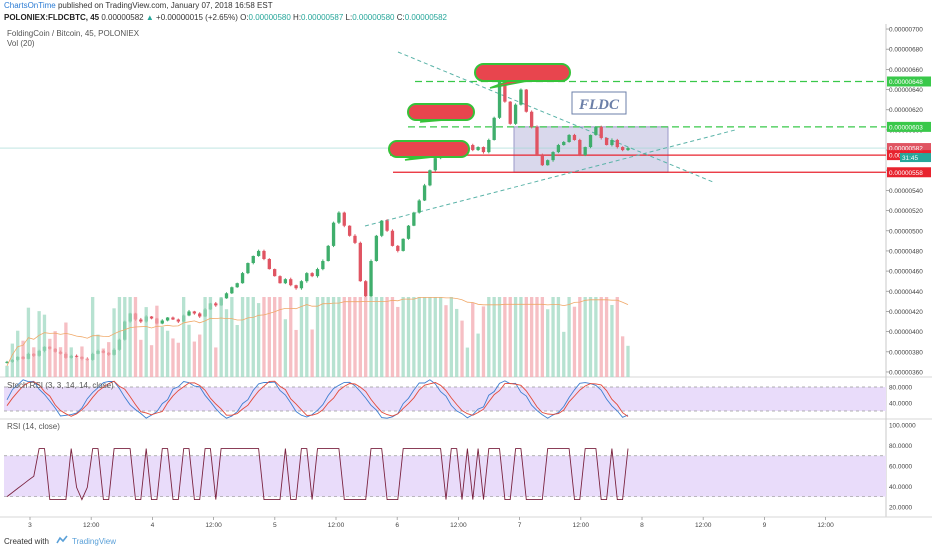 The width and height of the screenshot is (932, 550). What do you see at coordinates (153, 525) in the screenshot?
I see `time-tick-label: 4` at bounding box center [153, 525].